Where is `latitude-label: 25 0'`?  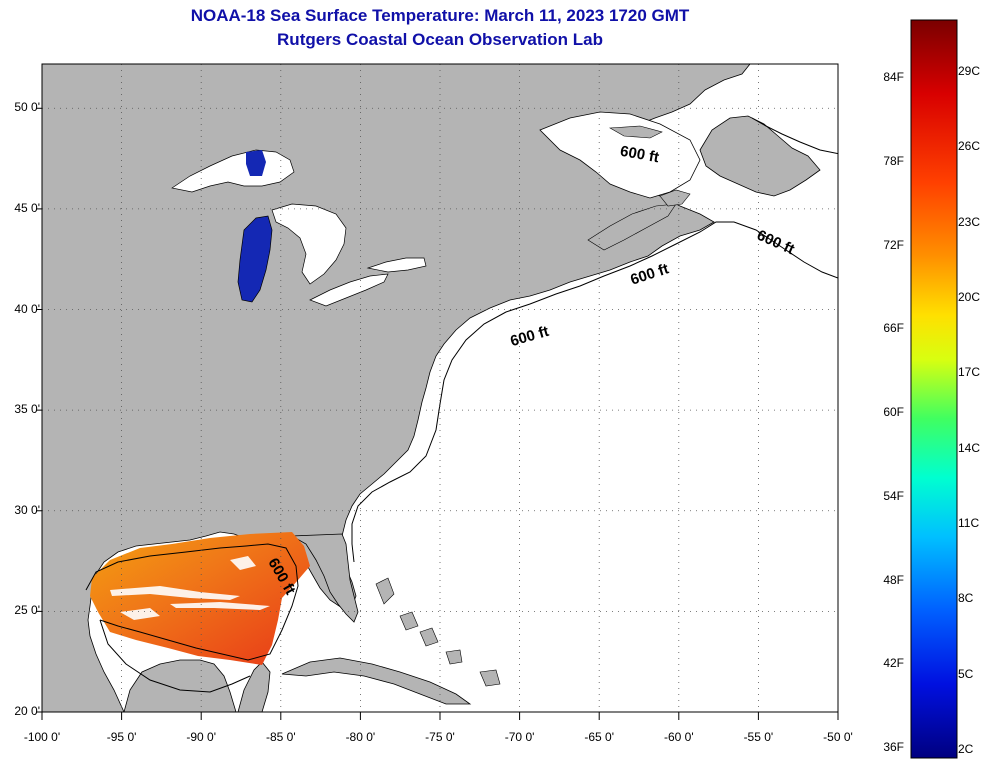 latitude-label: 25 0' is located at coordinates (27, 610).